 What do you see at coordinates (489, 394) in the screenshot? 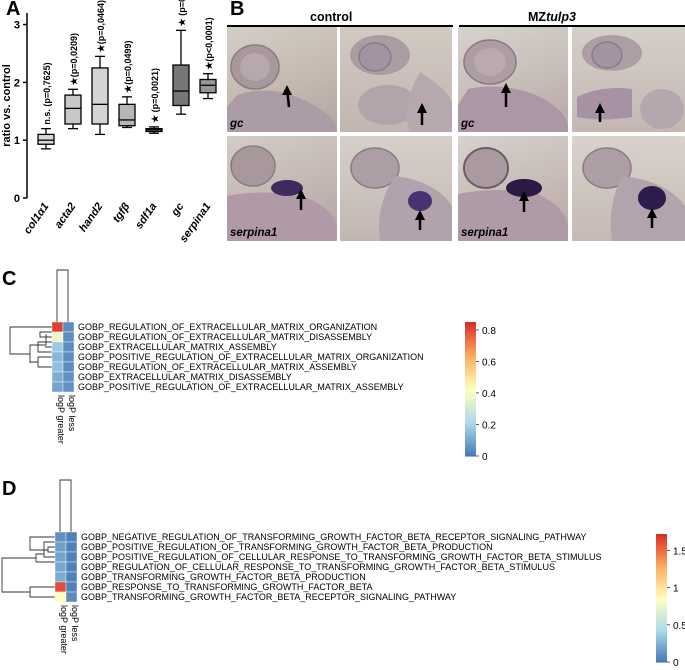
I see `colorbar-tick-label: 0.4` at bounding box center [489, 394].